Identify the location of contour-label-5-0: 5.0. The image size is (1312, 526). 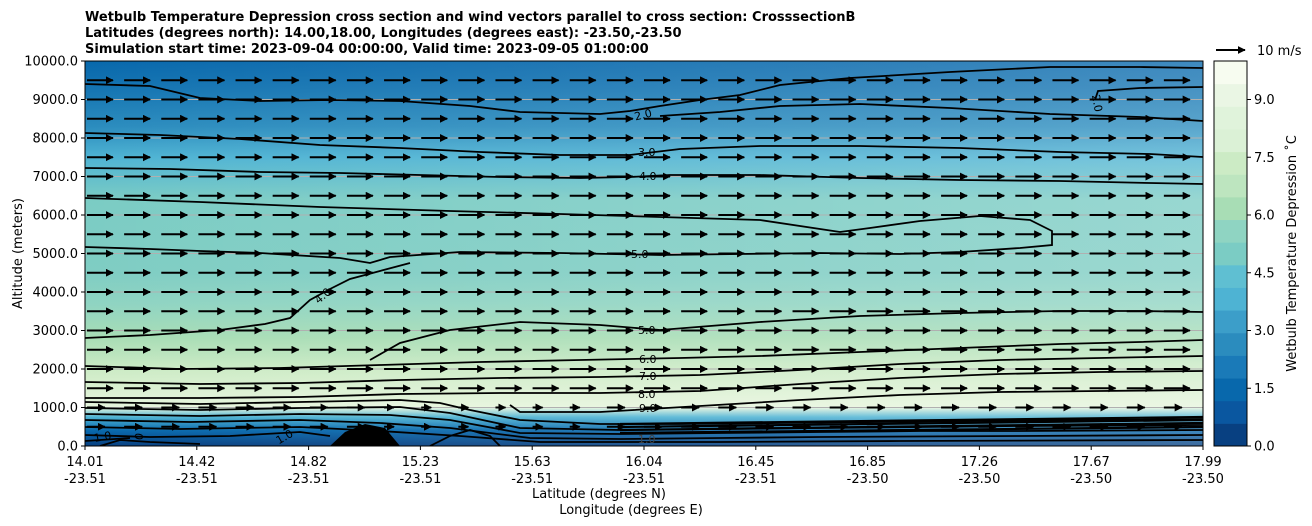
(640, 254).